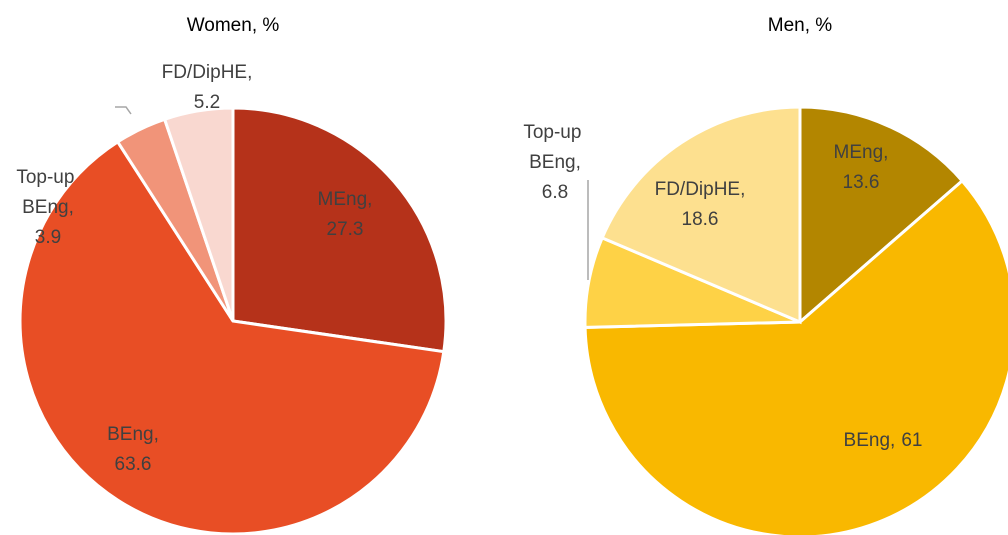 The width and height of the screenshot is (1008, 535). I want to click on data-label: BEng, 61, so click(883, 440).